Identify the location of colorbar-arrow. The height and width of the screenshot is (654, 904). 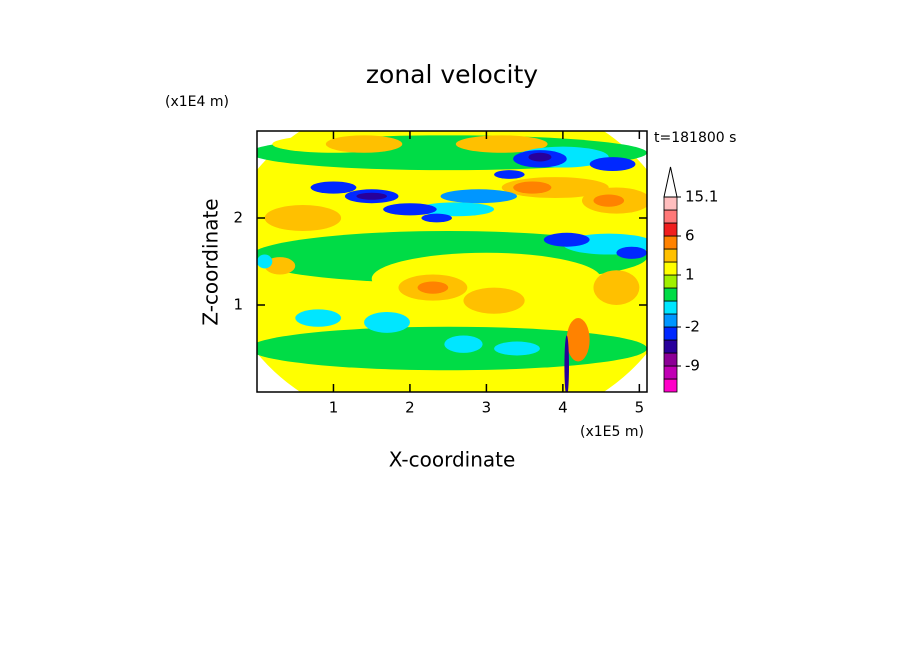
(670, 182).